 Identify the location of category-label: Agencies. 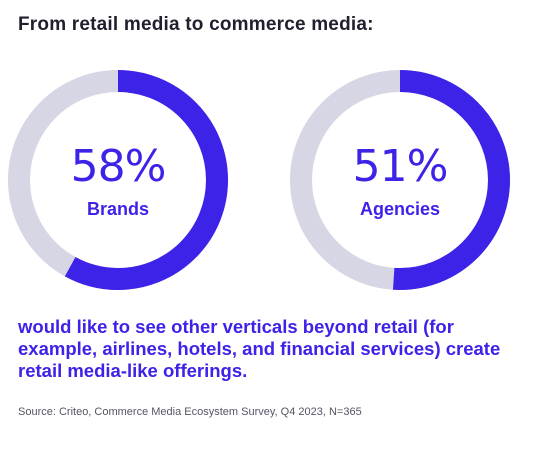
(400, 208).